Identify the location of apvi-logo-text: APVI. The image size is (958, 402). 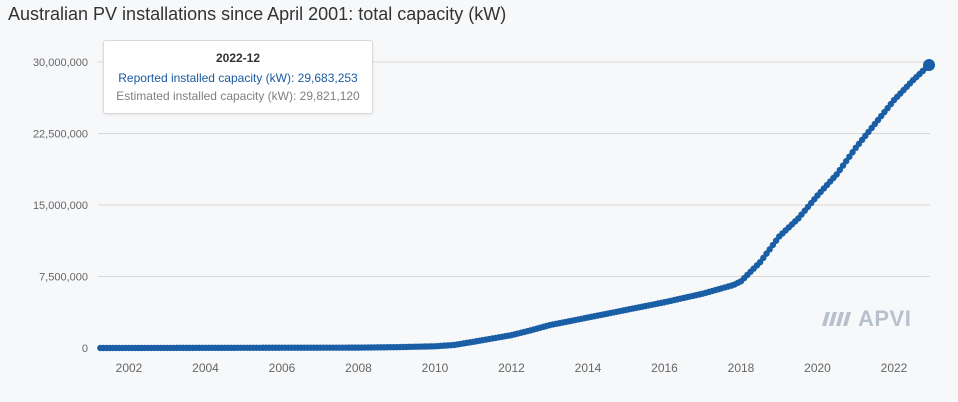
(885, 318).